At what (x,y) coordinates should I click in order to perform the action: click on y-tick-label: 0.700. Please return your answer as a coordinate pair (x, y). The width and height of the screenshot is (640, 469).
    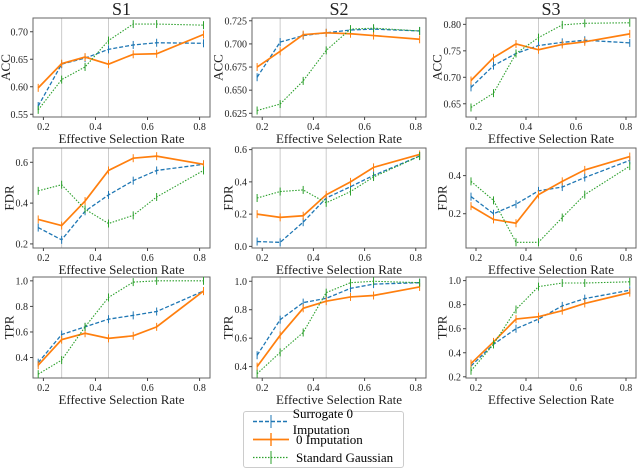
    Looking at the image, I should click on (236, 44).